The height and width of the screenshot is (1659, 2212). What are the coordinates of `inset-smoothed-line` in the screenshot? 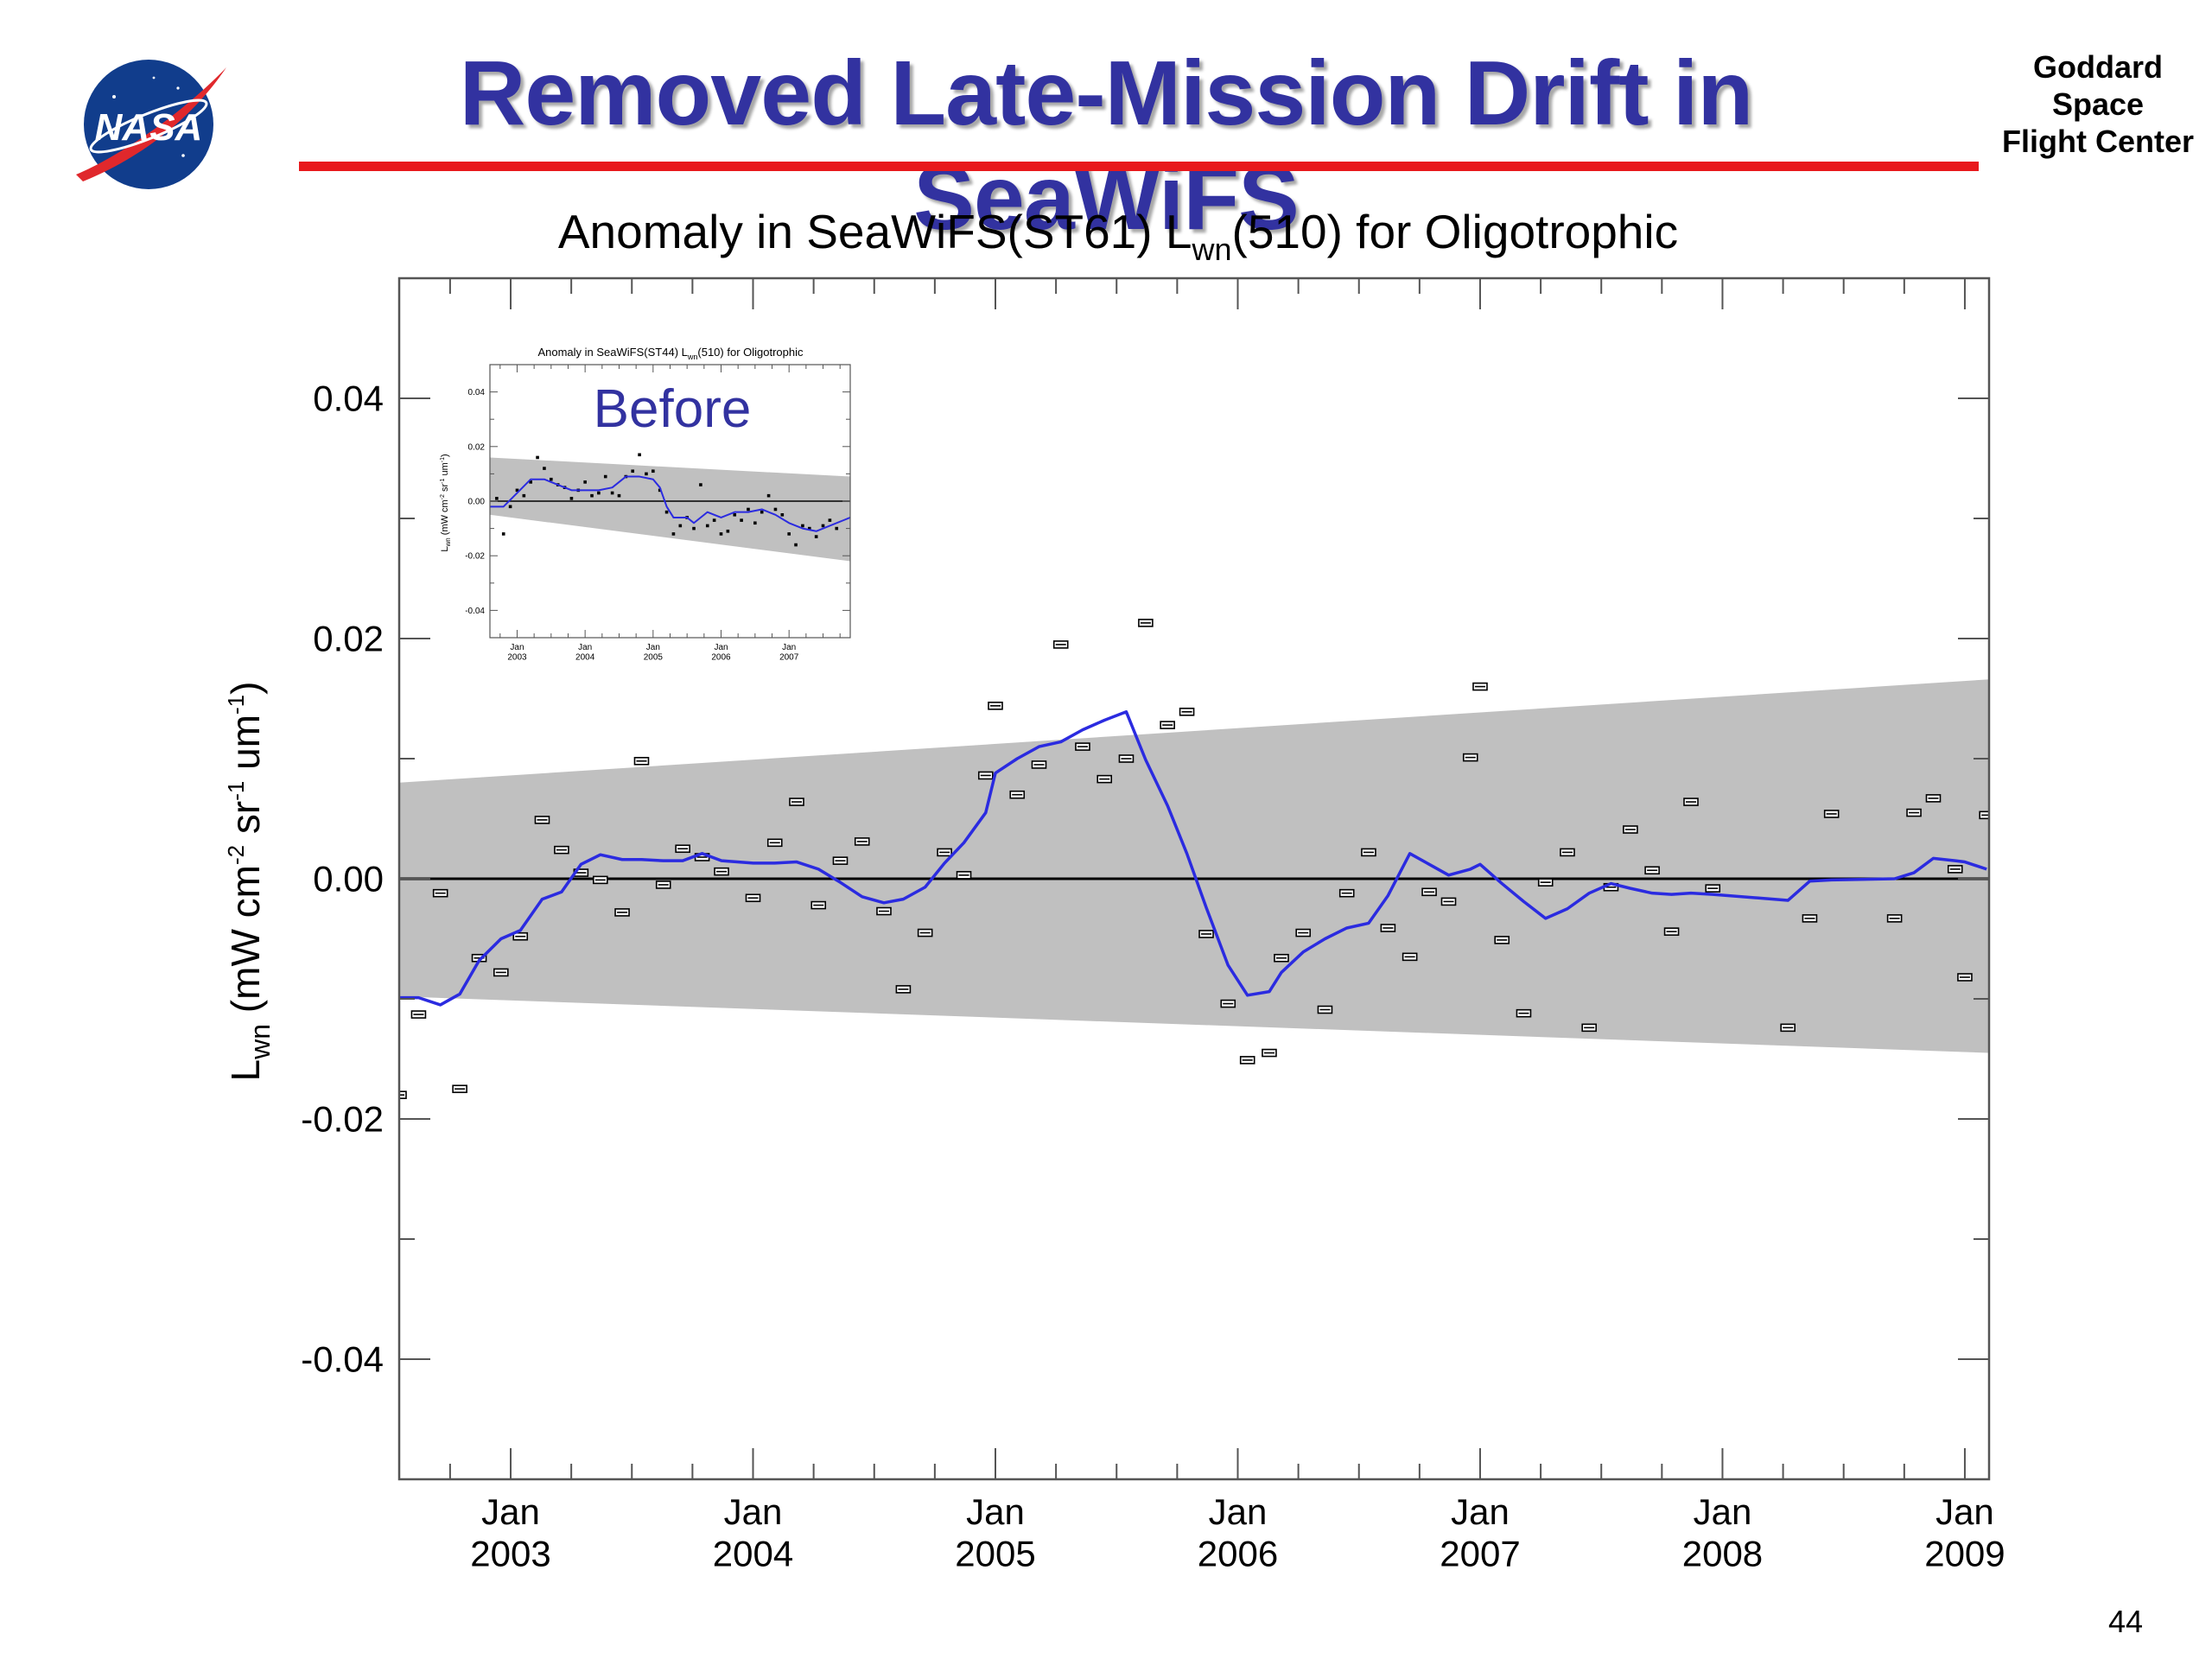 It's located at (670, 504).